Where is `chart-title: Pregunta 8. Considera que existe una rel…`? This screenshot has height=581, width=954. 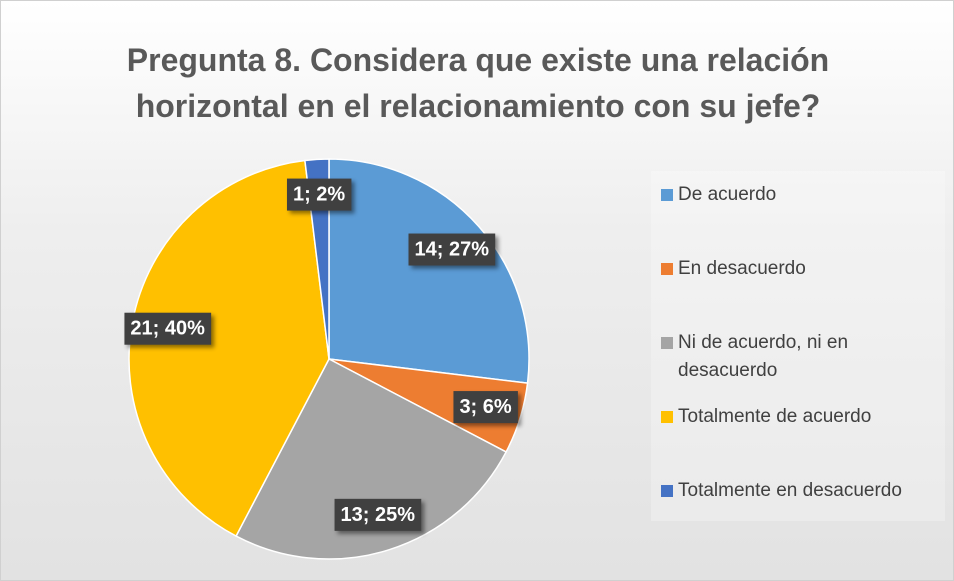 chart-title: Pregunta 8. Considera que existe una rel… is located at coordinates (478, 83).